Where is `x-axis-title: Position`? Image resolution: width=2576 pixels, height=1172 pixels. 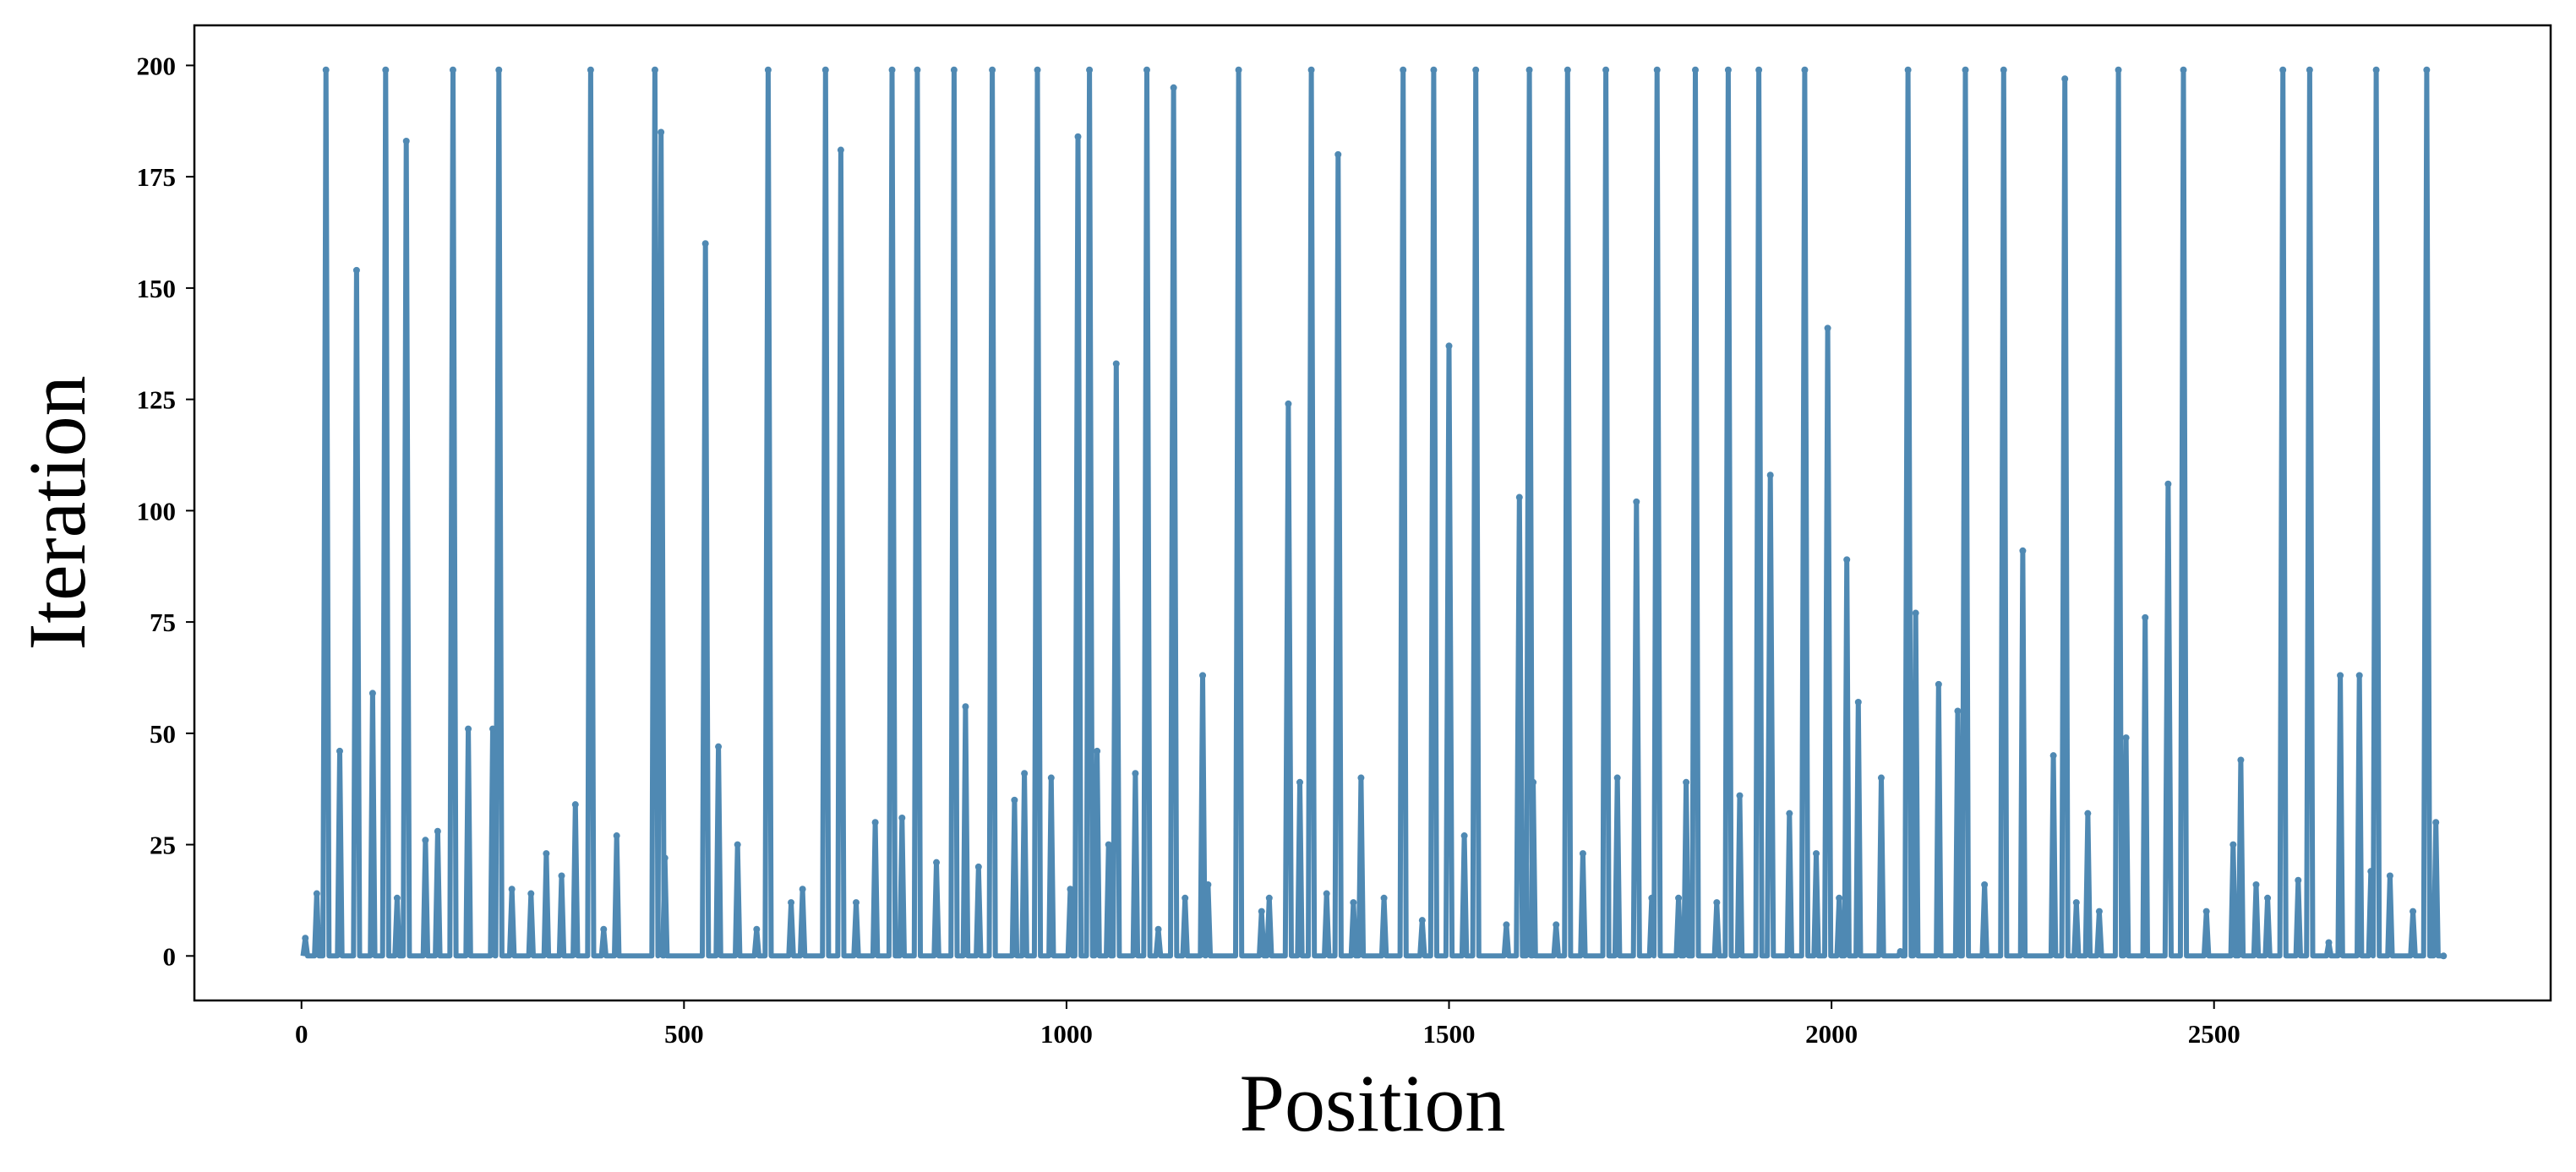 x-axis-title: Position is located at coordinates (1373, 1103).